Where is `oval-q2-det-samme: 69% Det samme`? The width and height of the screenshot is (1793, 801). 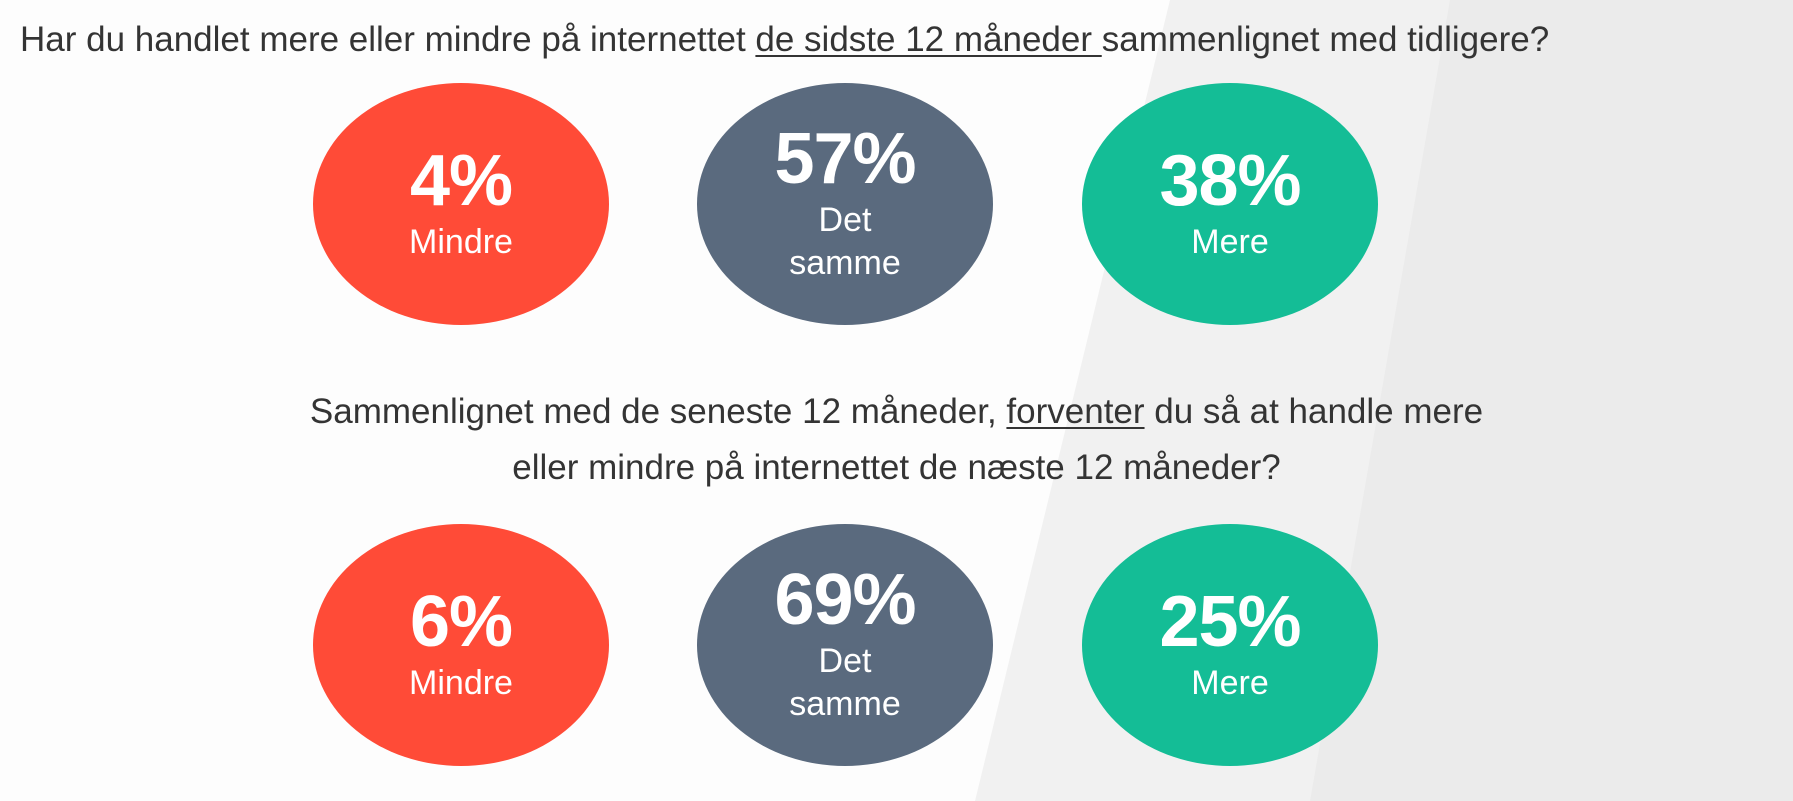 oval-q2-det-samme: 69% Det samme is located at coordinates (845, 645).